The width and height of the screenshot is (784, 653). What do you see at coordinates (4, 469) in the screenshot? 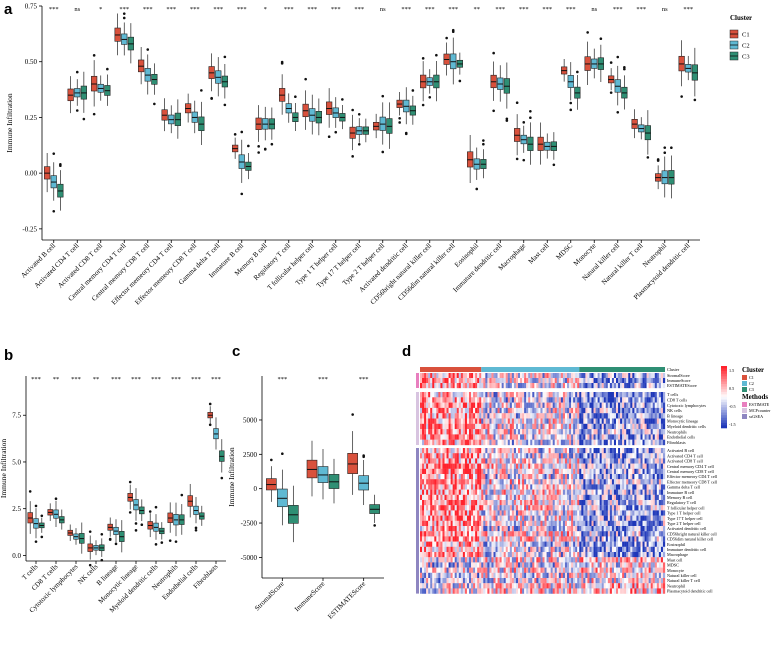
I see `y-axis-label: Immune Infiltration` at bounding box center [4, 469].